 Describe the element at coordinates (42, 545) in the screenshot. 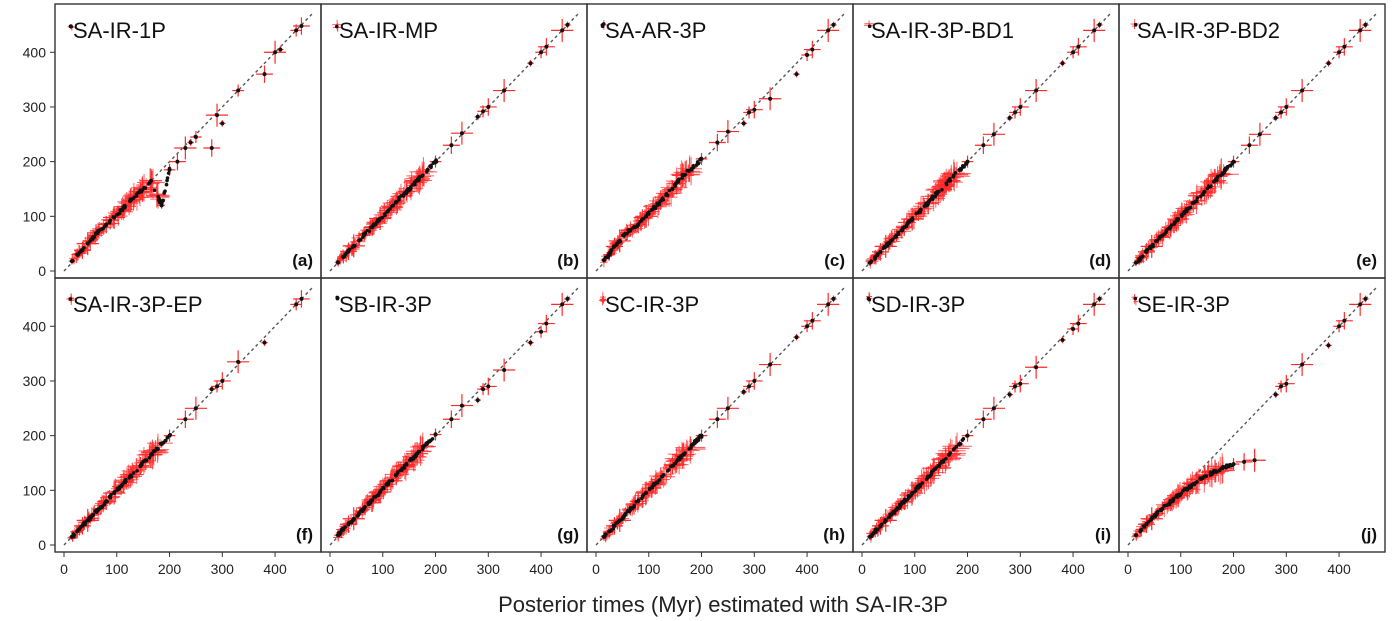

I see `y-tick-label: 0` at that location.